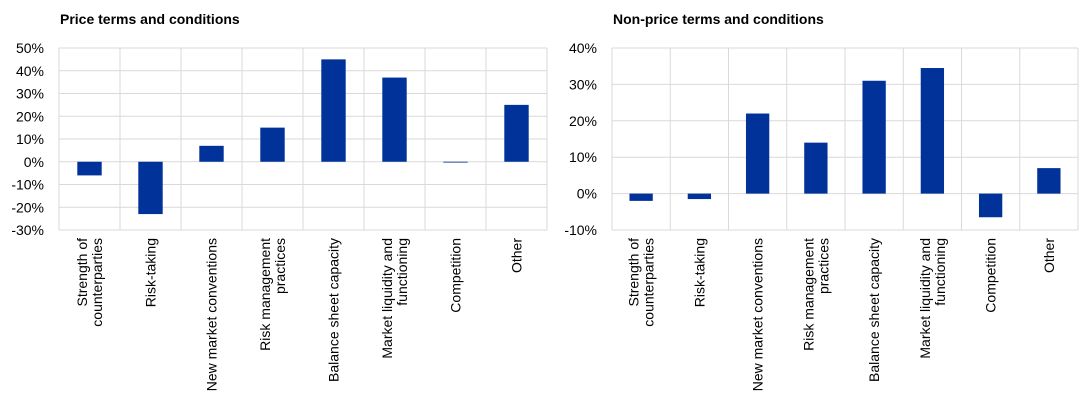 The image size is (1088, 412). I want to click on y-tick-label: -30%, so click(27, 230).